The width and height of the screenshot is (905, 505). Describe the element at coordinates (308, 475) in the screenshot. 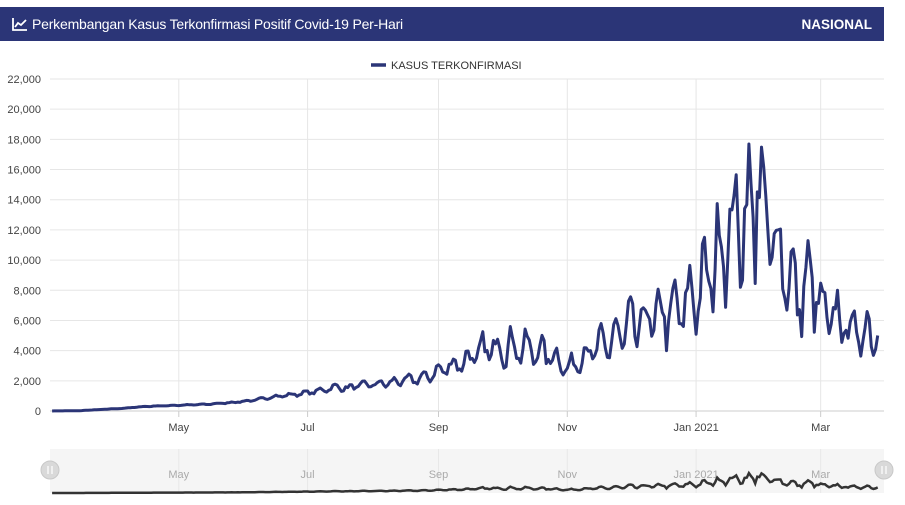

I see `navigator-tick-label: Jul` at that location.